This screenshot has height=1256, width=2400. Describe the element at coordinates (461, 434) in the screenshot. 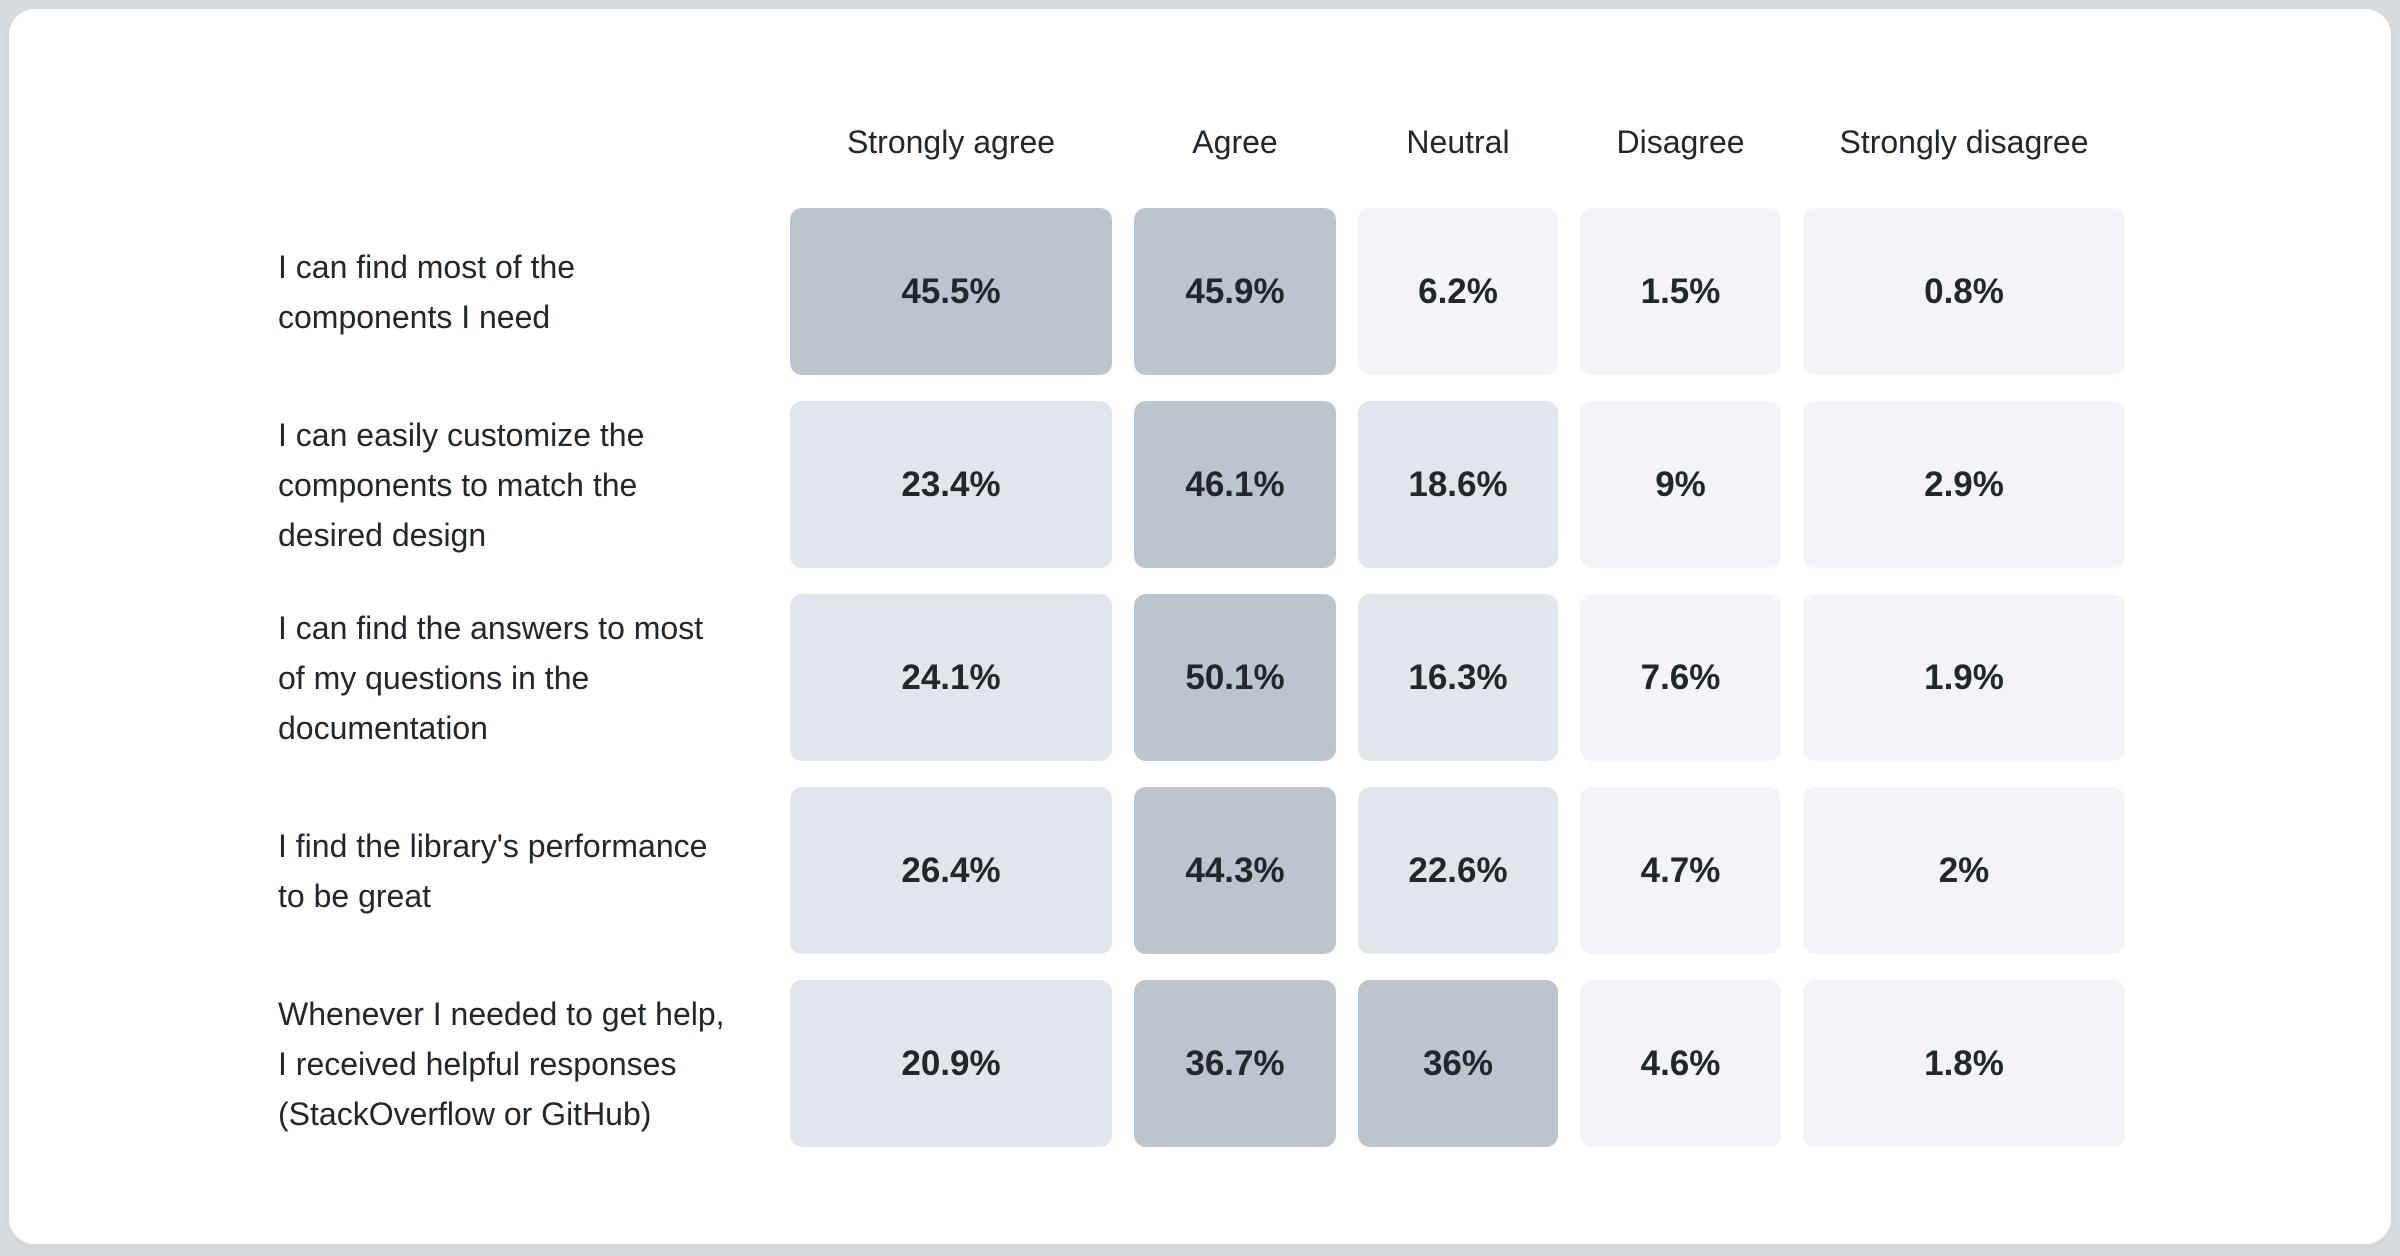

I see `row-label-line: I can easily customize the` at that location.